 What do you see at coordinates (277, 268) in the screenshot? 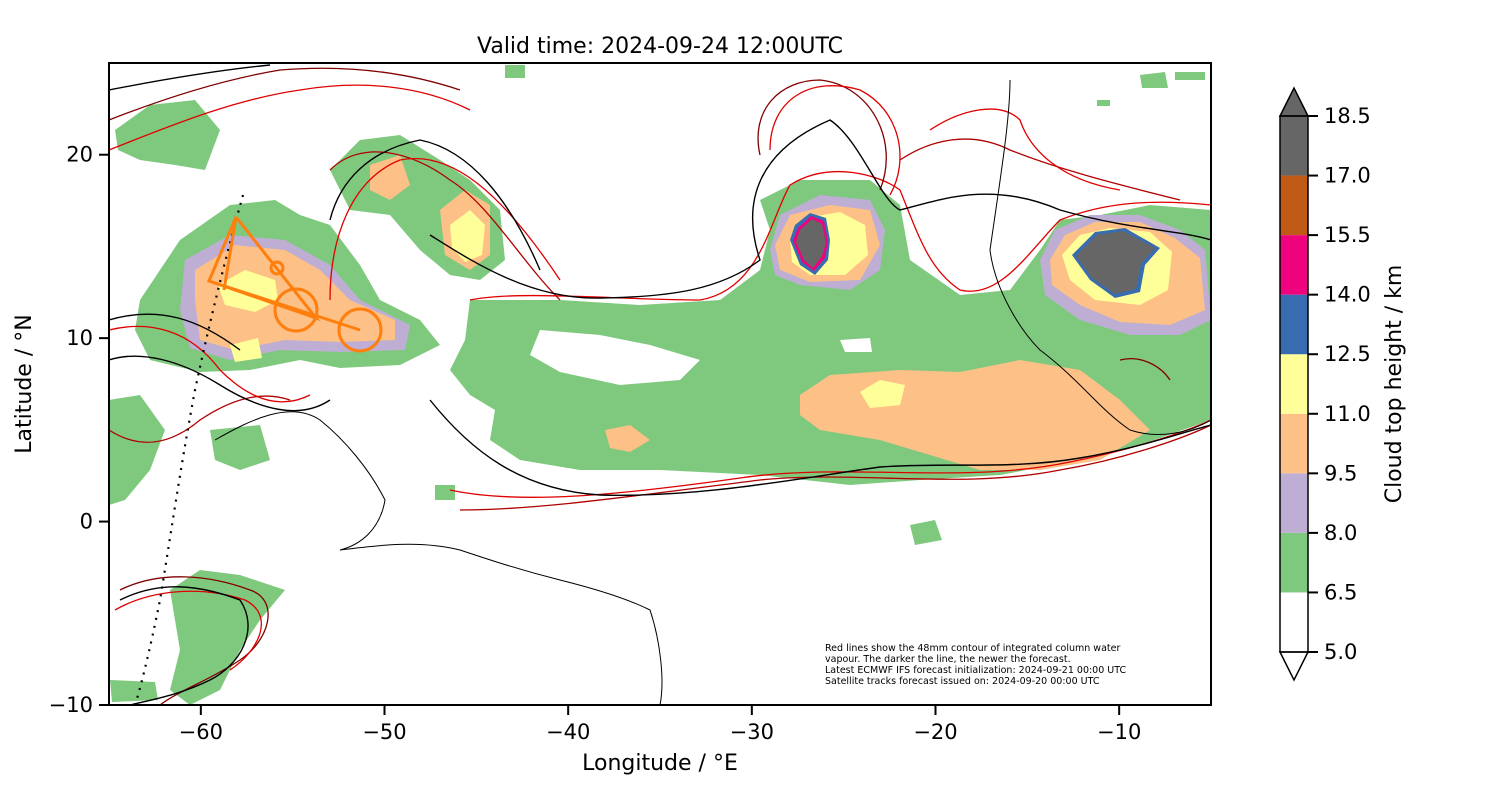
I see `flight-circle-small` at bounding box center [277, 268].